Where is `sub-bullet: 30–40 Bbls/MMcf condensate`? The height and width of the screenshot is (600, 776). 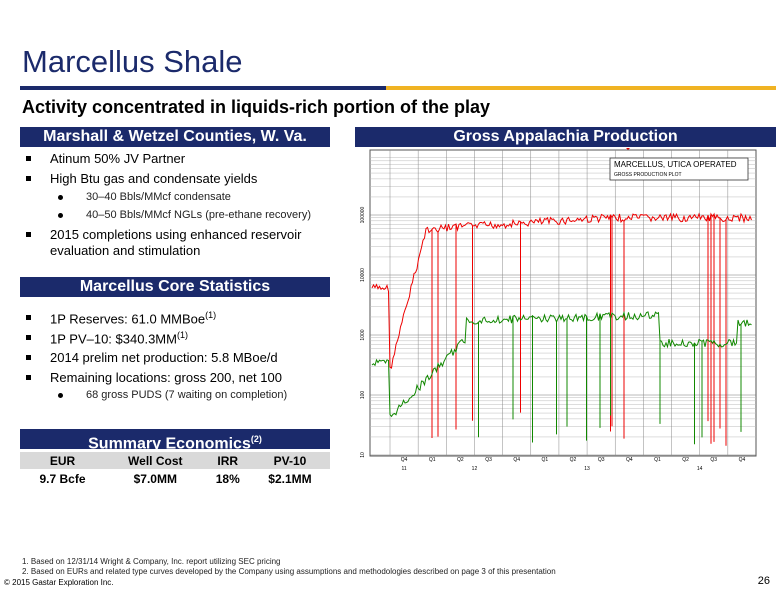 sub-bullet: 30–40 Bbls/MMcf condensate is located at coordinates (144, 197).